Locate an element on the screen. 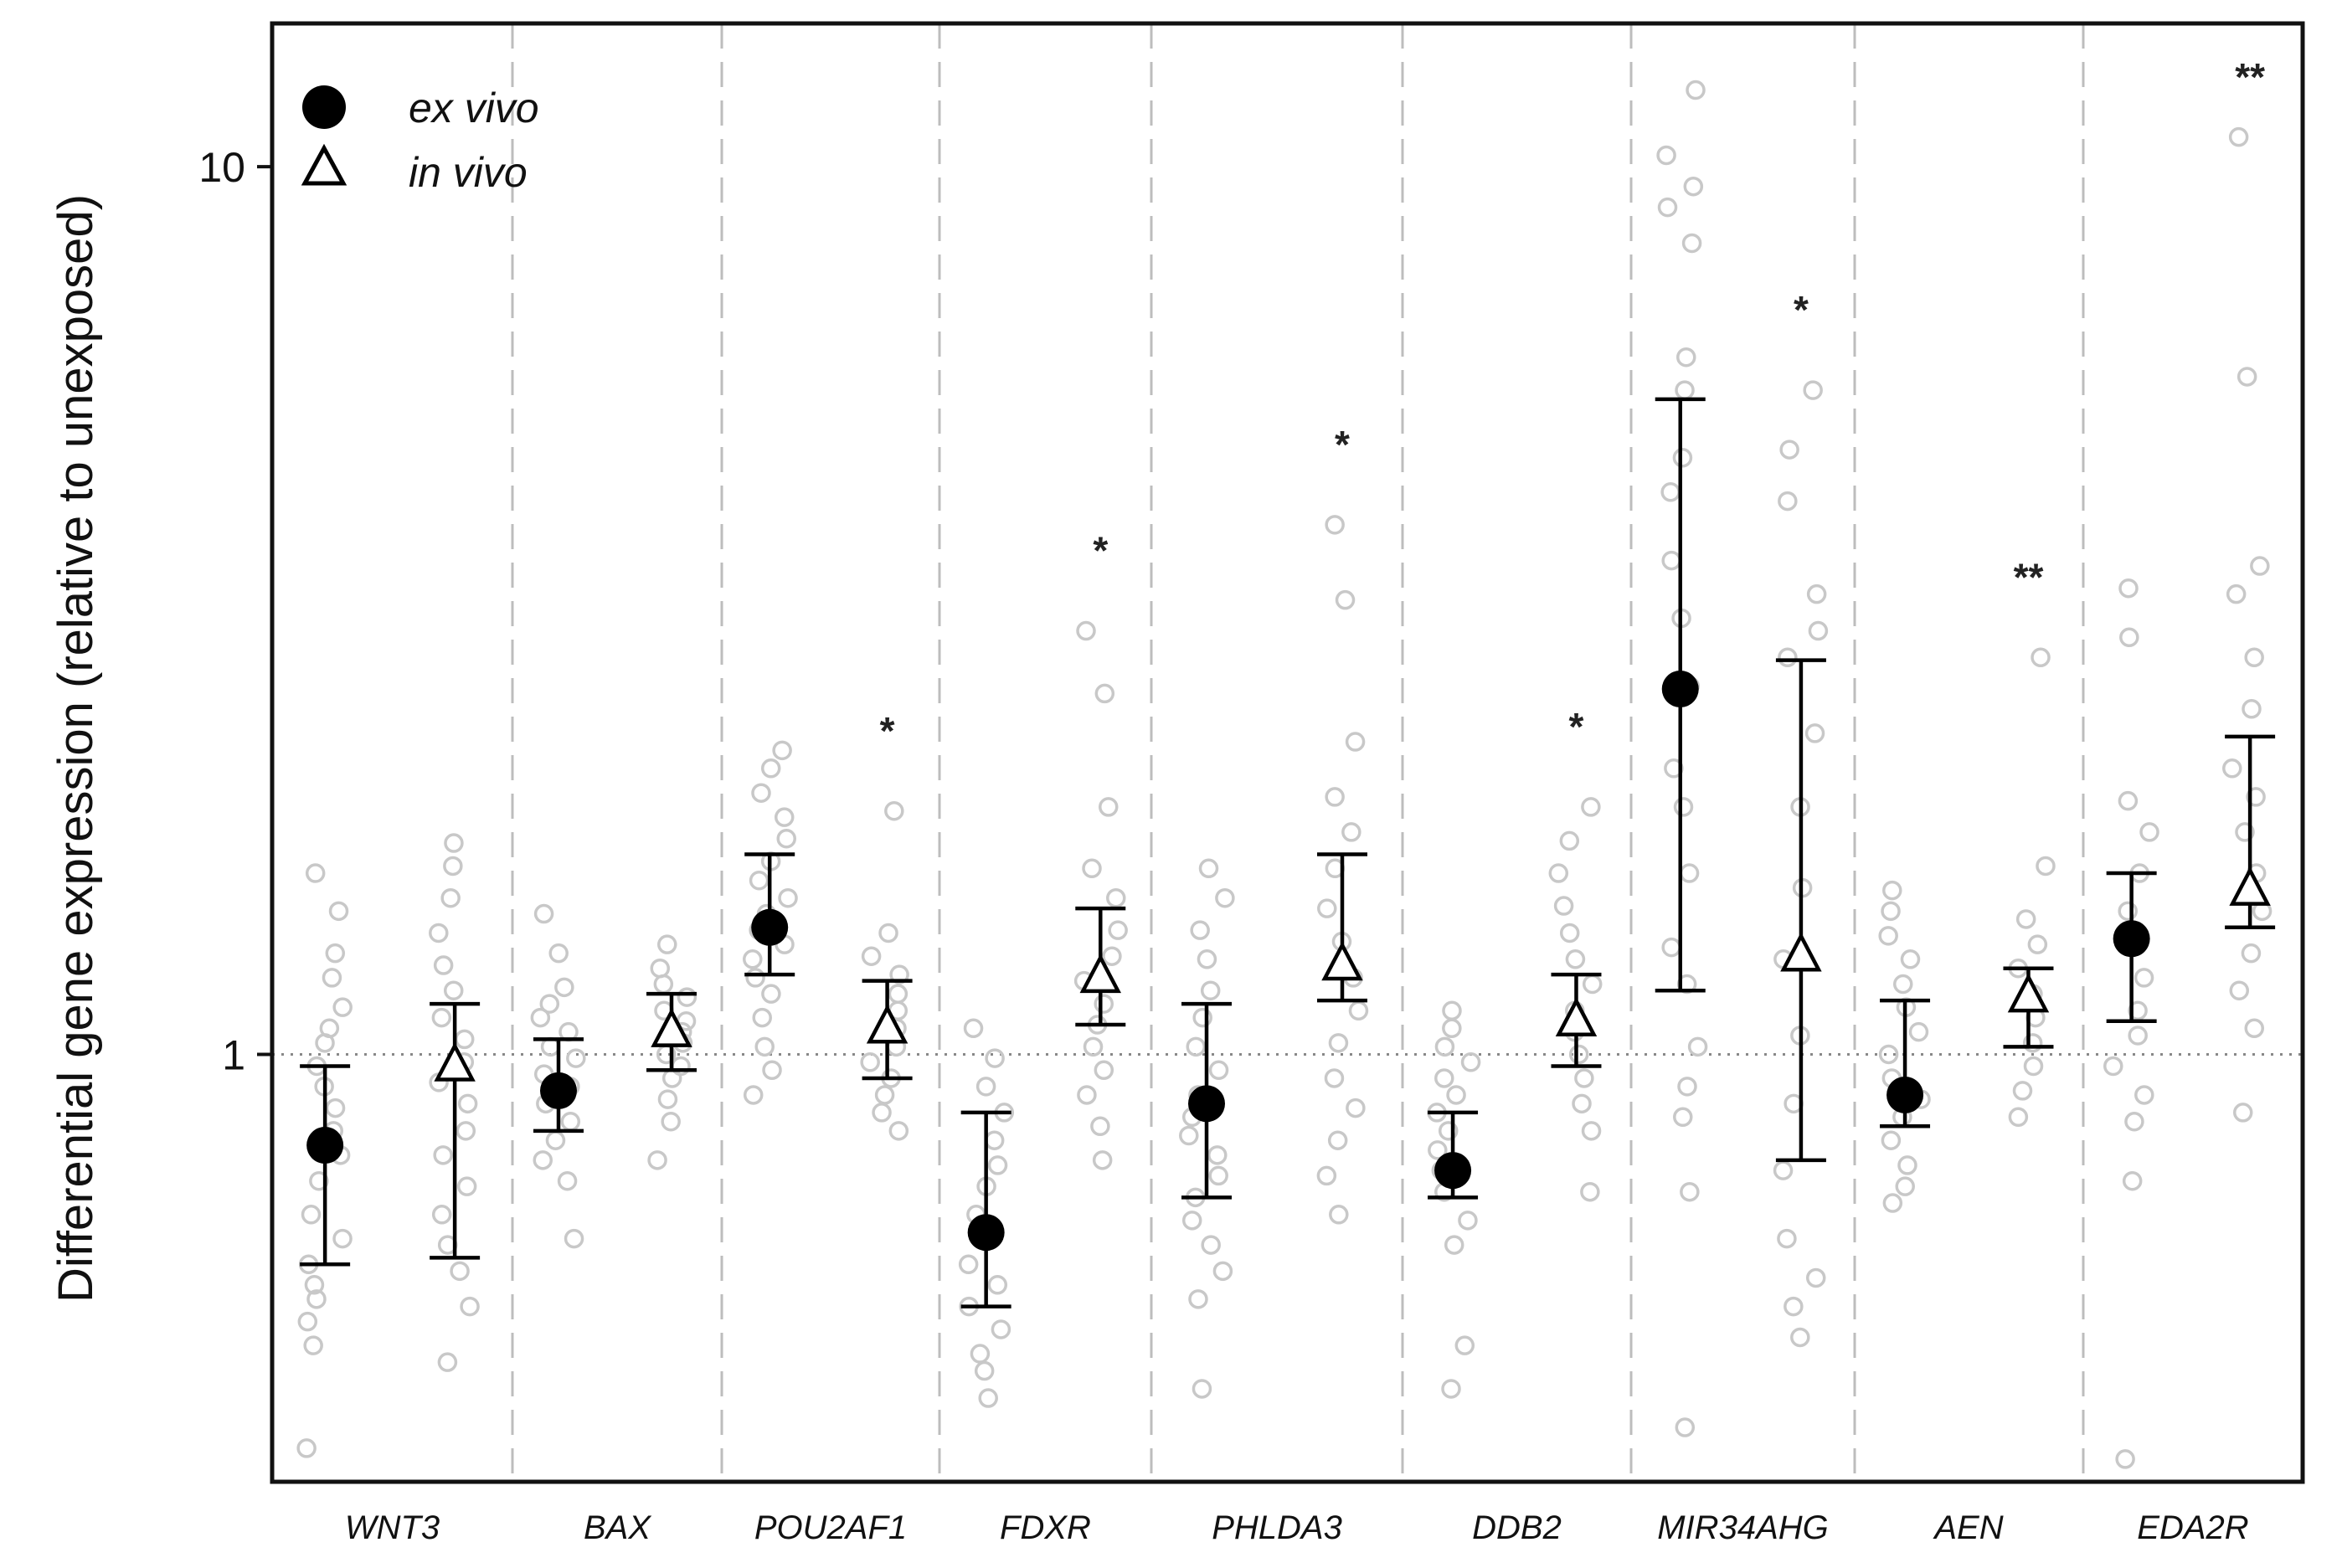 This screenshot has width=2342, height=1568. category-label: EDA2R is located at coordinates (2192, 1527).